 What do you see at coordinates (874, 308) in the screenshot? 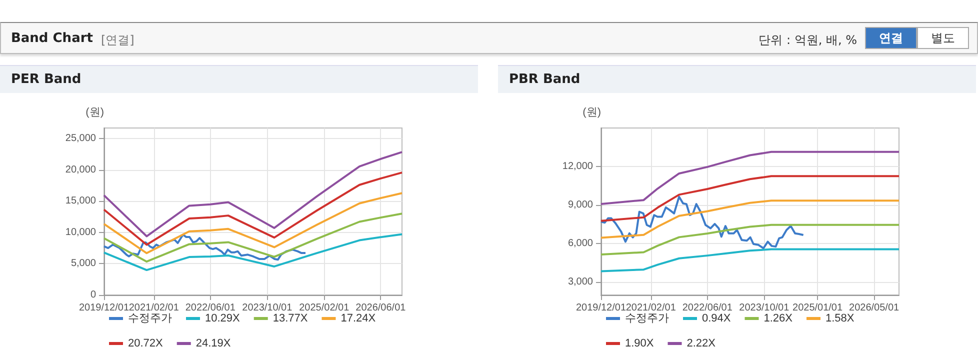
I see `x-tick-label: 2026/05/01` at bounding box center [874, 308].